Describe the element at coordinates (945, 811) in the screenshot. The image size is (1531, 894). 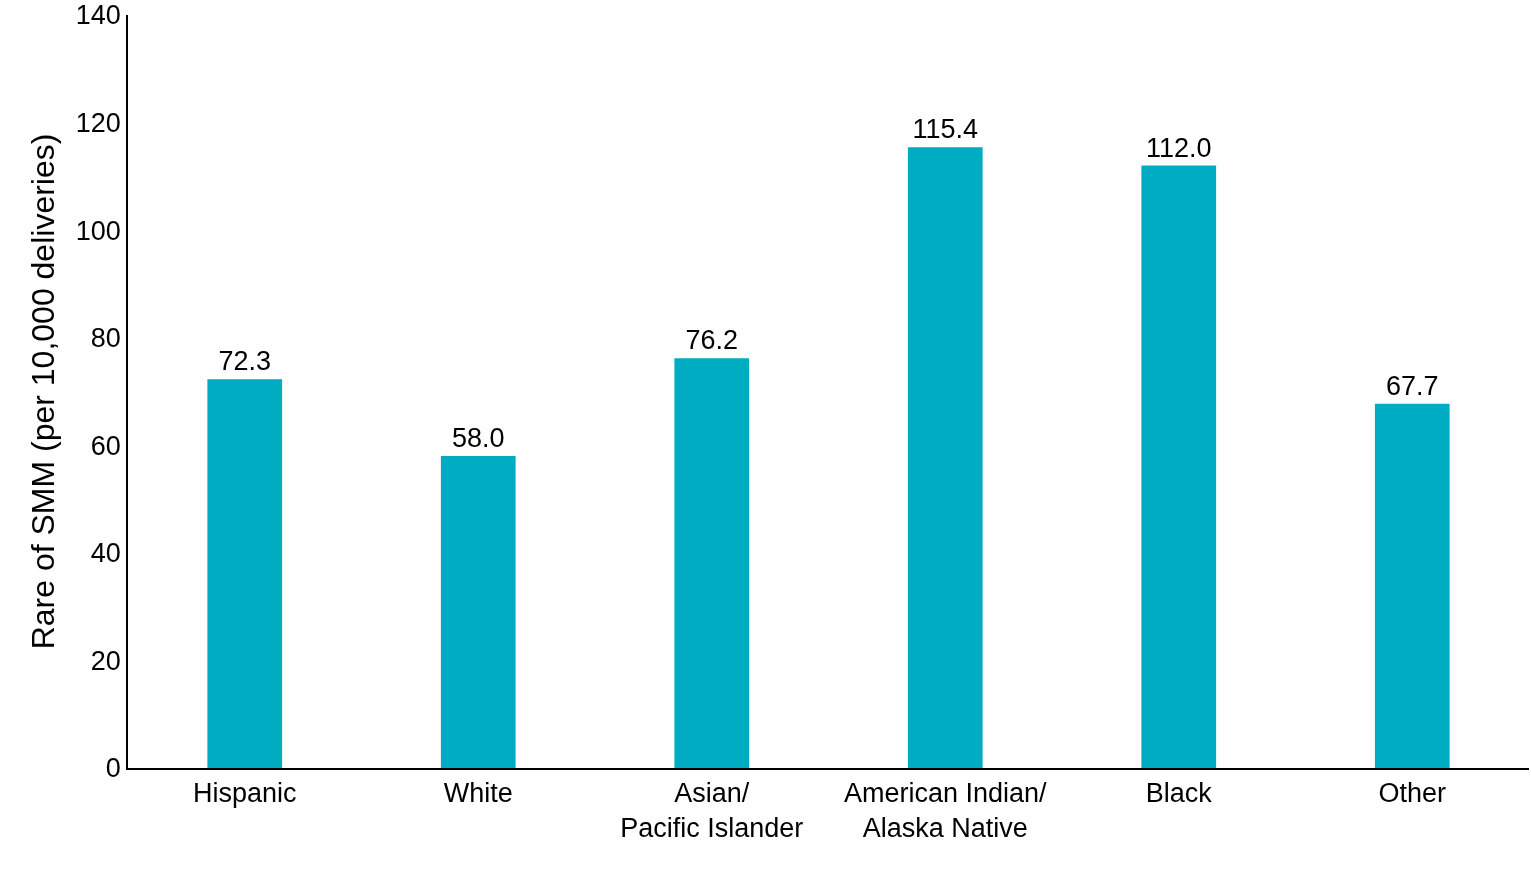
I see `x-tick-label: American Indian/ Alaska Native` at that location.